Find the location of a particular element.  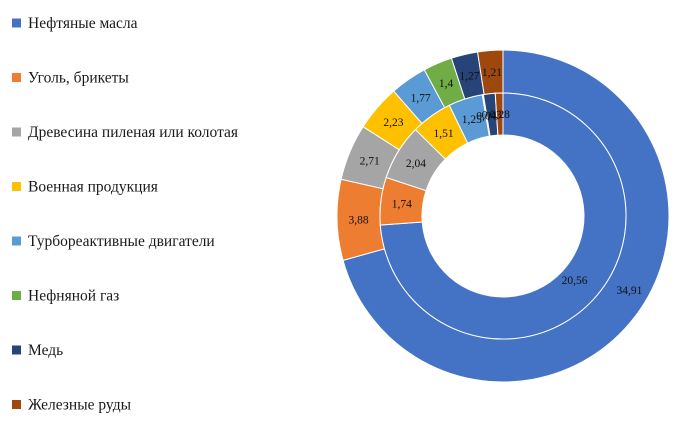

legend-label-item-2: Уголь, брикеты is located at coordinates (78, 78).